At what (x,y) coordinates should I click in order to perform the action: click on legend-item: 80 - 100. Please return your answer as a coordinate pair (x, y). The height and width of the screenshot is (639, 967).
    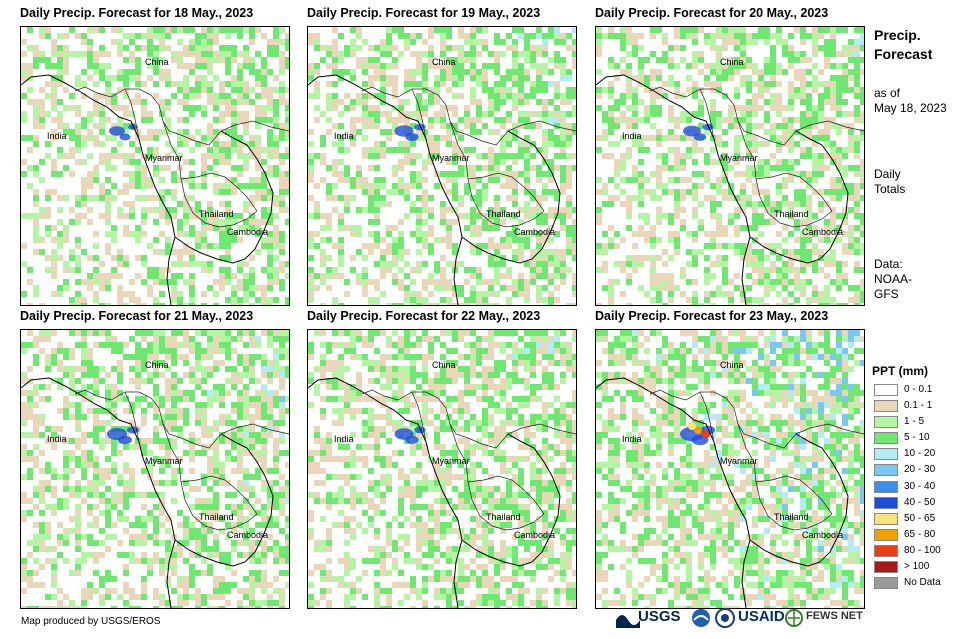
    Looking at the image, I should click on (906, 551).